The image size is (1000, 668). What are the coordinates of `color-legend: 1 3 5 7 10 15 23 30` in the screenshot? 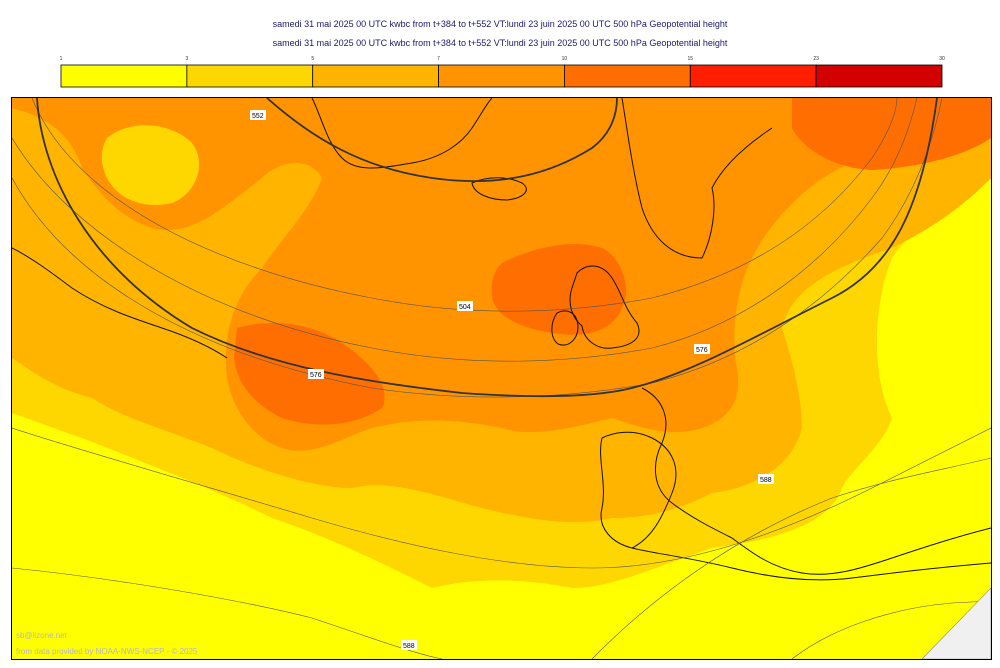 It's located at (502, 72).